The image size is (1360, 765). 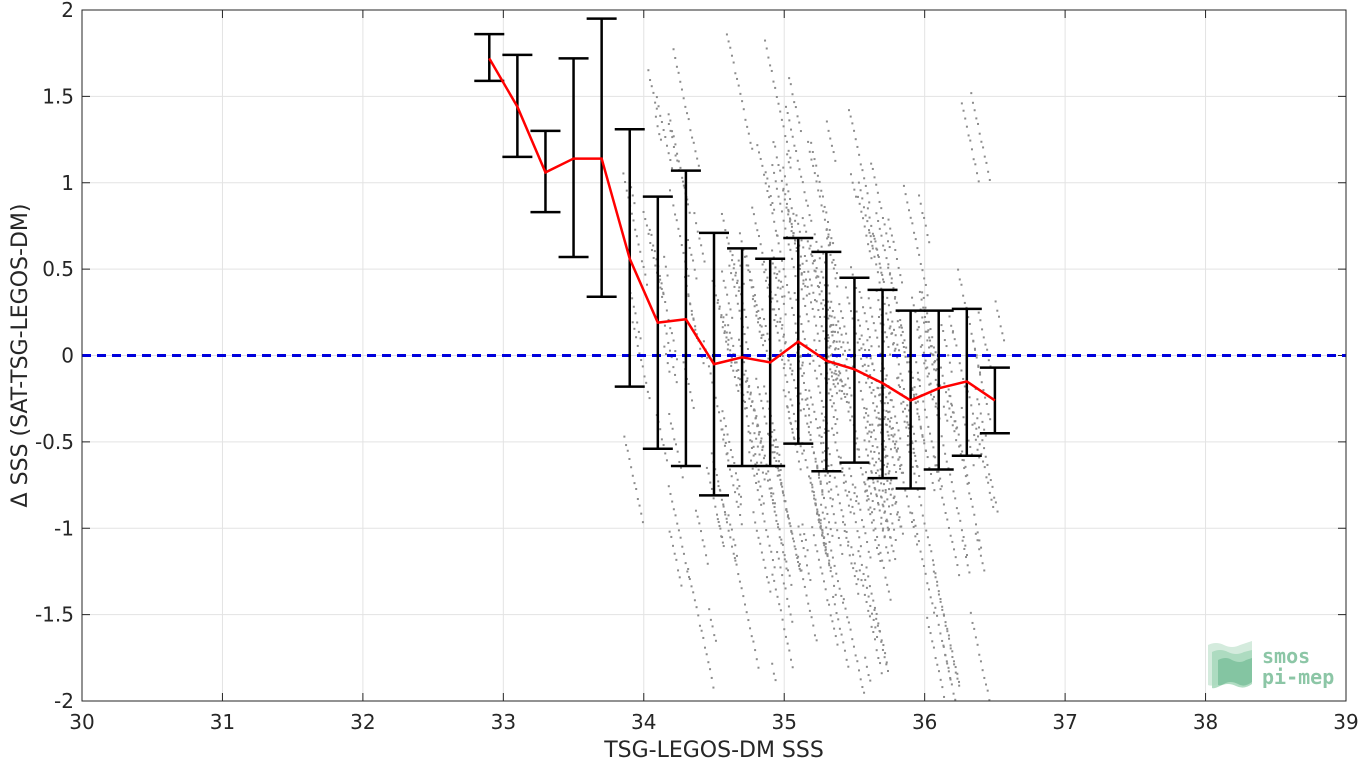 I want to click on logo-wave-icon, so click(x=1230, y=665).